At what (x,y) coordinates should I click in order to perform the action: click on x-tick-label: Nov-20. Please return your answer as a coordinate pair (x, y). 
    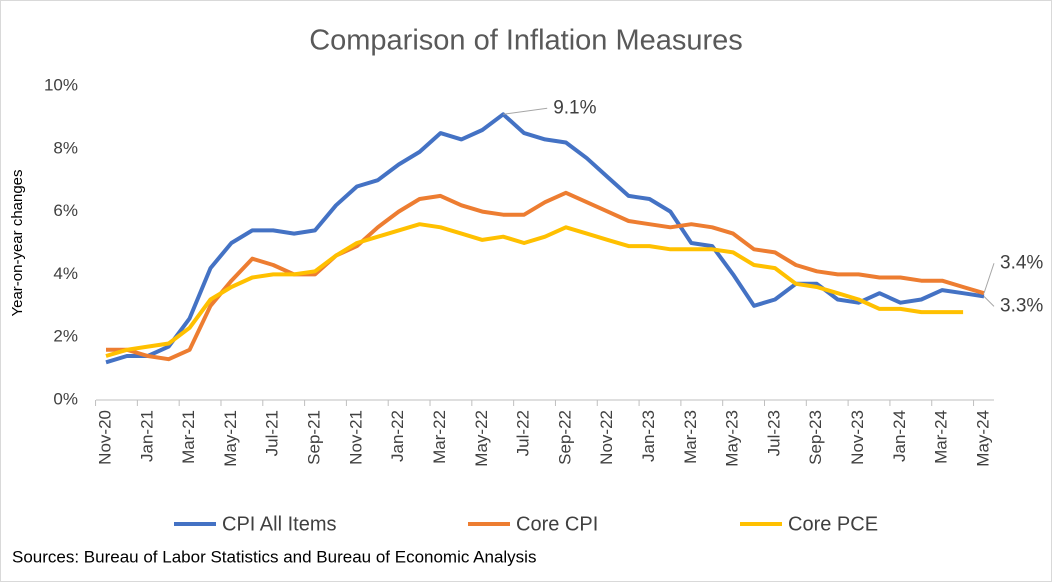
    Looking at the image, I should click on (104, 437).